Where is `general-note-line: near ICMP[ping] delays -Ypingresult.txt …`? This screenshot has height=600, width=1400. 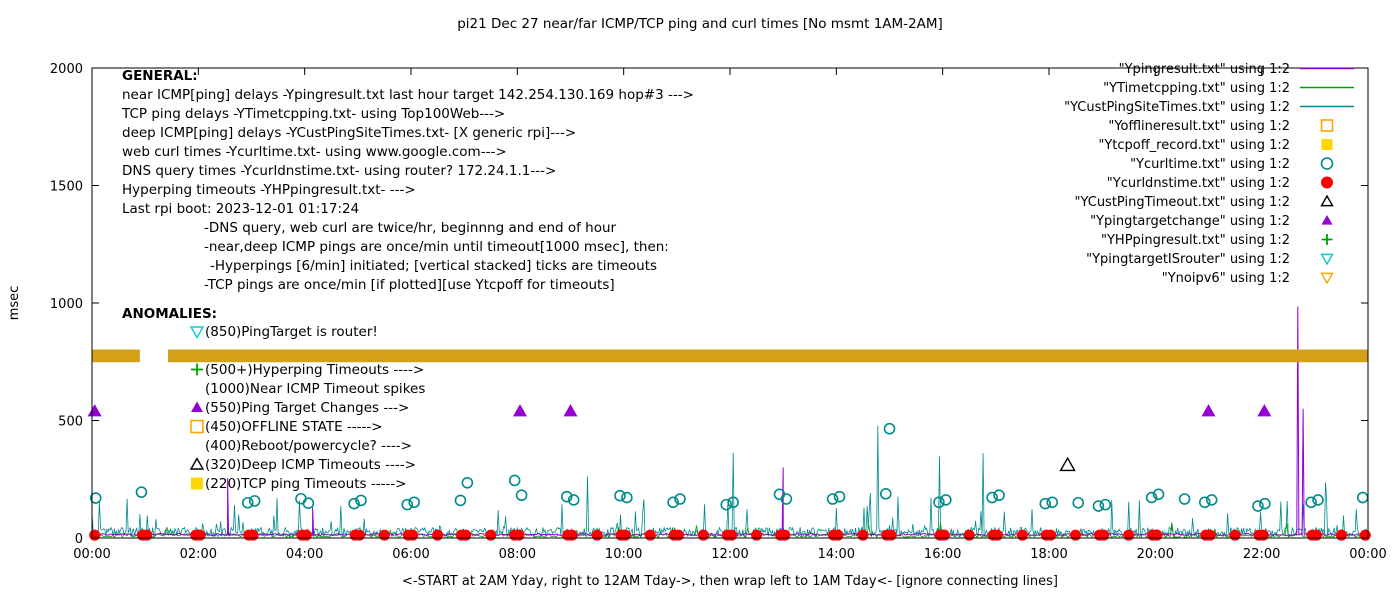
general-note-line: near ICMP[ping] delays -Ypingresult.txt … is located at coordinates (408, 95).